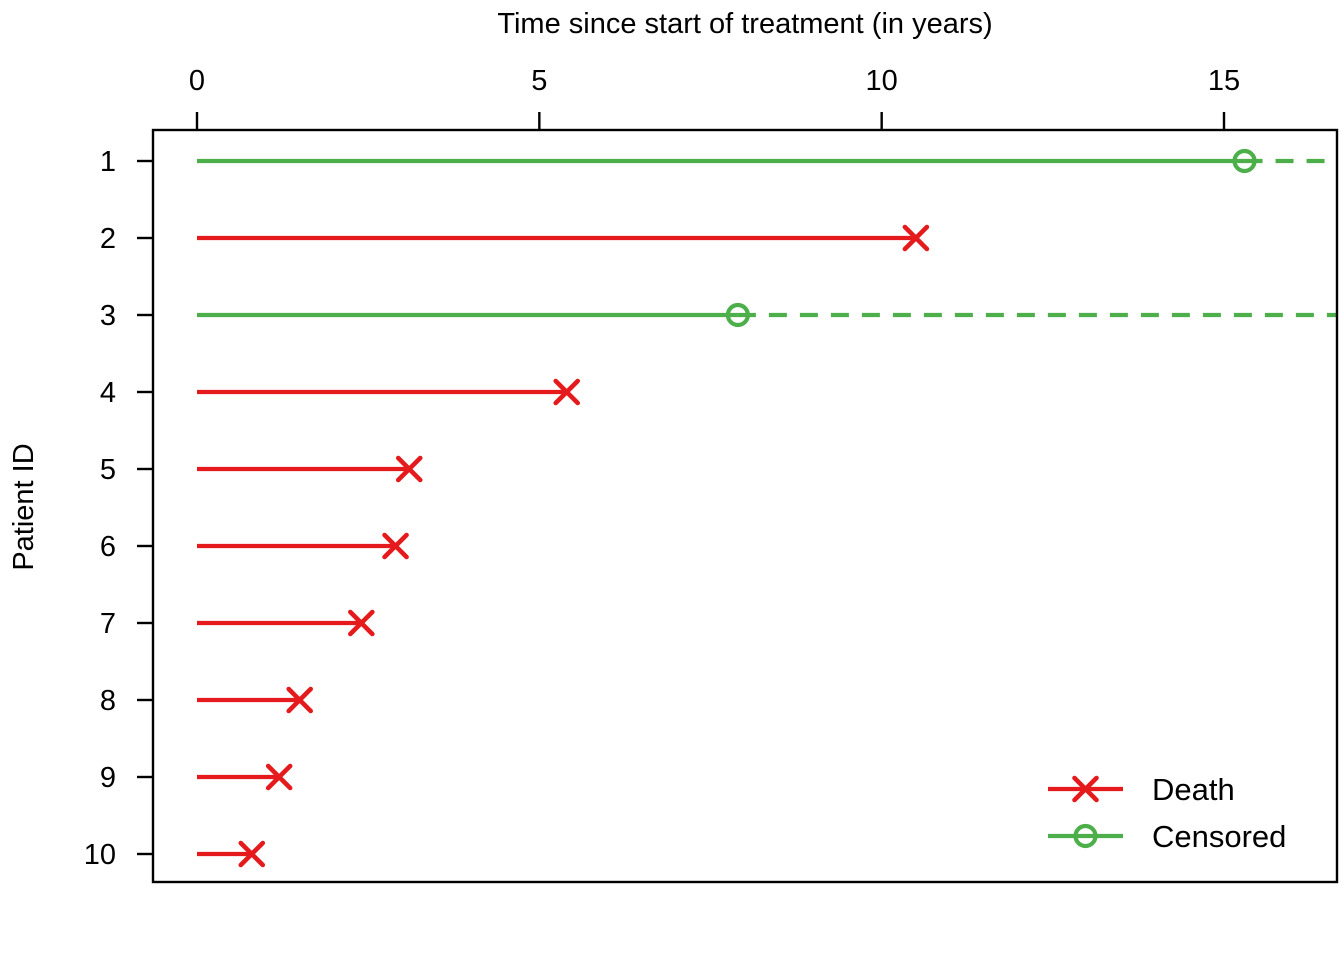  What do you see at coordinates (108, 778) in the screenshot?
I see `y-axis-tick-label: 9` at bounding box center [108, 778].